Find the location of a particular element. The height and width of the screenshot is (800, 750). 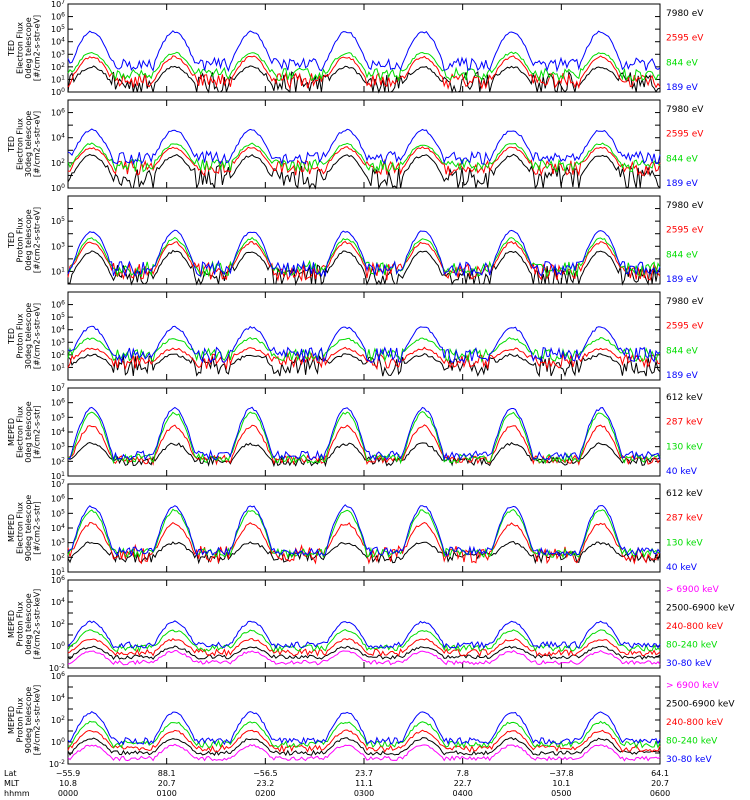

legend-label: 130 keV is located at coordinates (684, 543).